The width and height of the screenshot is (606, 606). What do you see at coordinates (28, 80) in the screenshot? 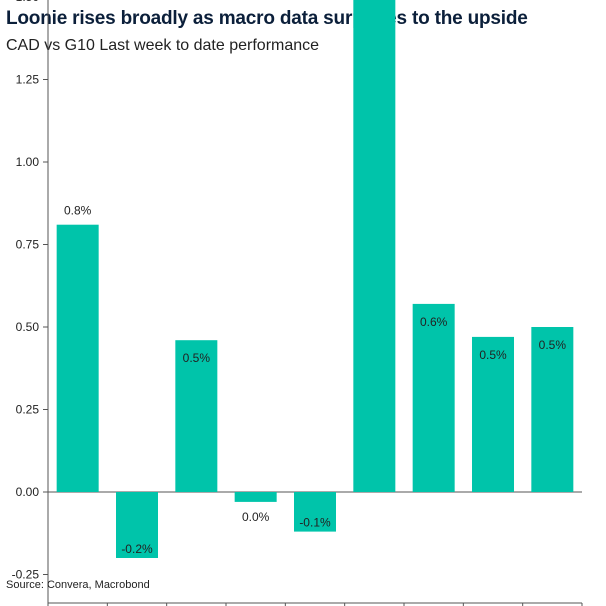
I see `y-tick-label: 1.25` at bounding box center [28, 80].